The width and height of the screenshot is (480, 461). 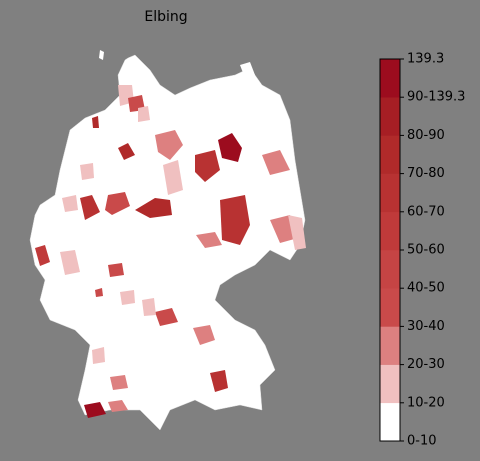 What do you see at coordinates (426, 173) in the screenshot?
I see `colorbar-label: 70-80` at bounding box center [426, 173].